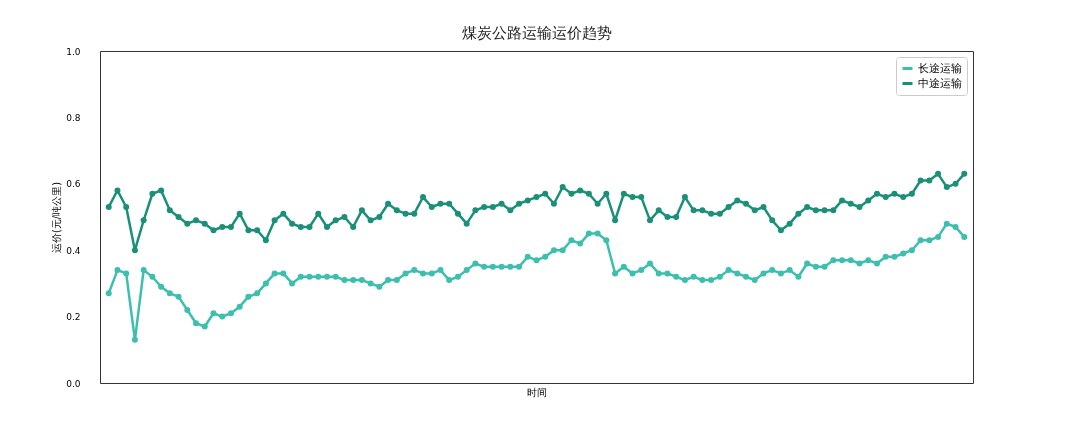 The width and height of the screenshot is (1080, 432). Describe the element at coordinates (73, 250) in the screenshot. I see `y-tick-label: 0.4` at that location.